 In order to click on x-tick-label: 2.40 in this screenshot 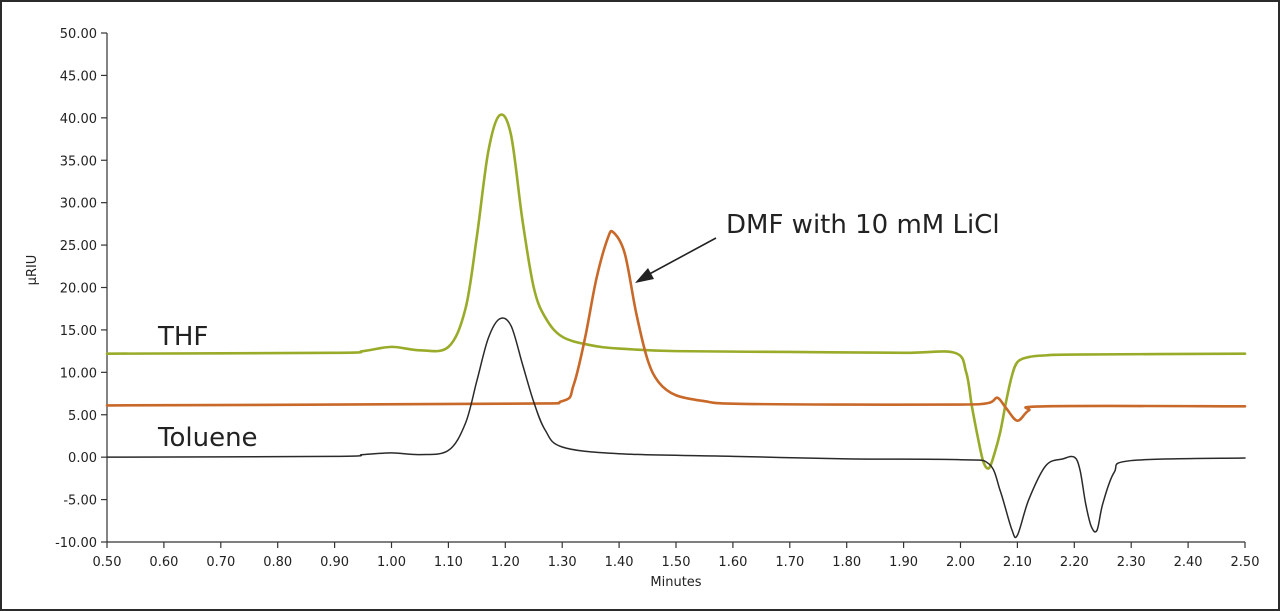, I will do `click(1188, 562)`.